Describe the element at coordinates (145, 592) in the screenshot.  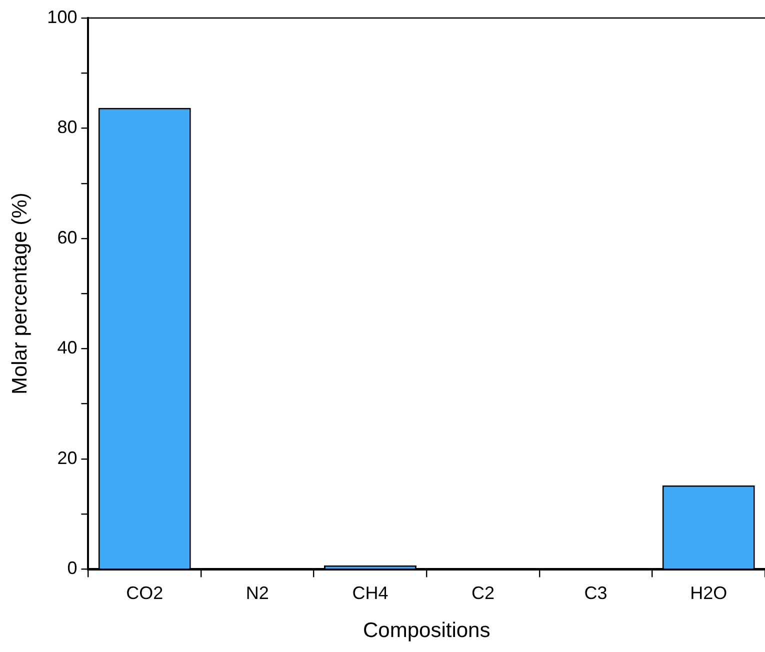
I see `x-tick-label: CO2` at that location.